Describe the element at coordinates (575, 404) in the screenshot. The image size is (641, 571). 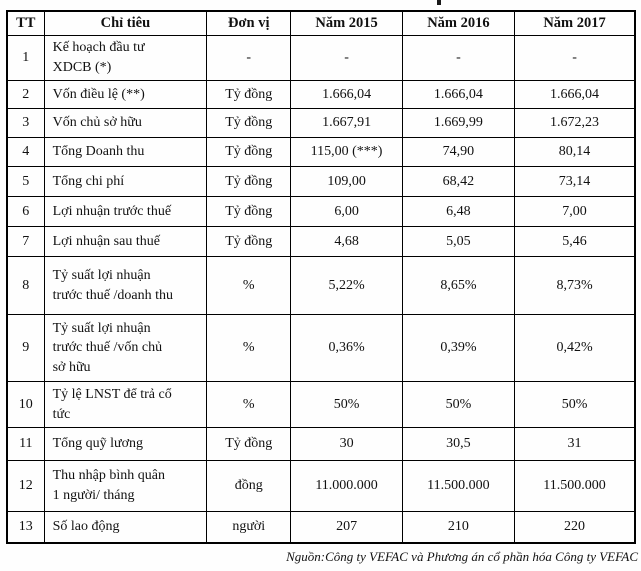
I see `cell-nam-2017: 50%` at that location.